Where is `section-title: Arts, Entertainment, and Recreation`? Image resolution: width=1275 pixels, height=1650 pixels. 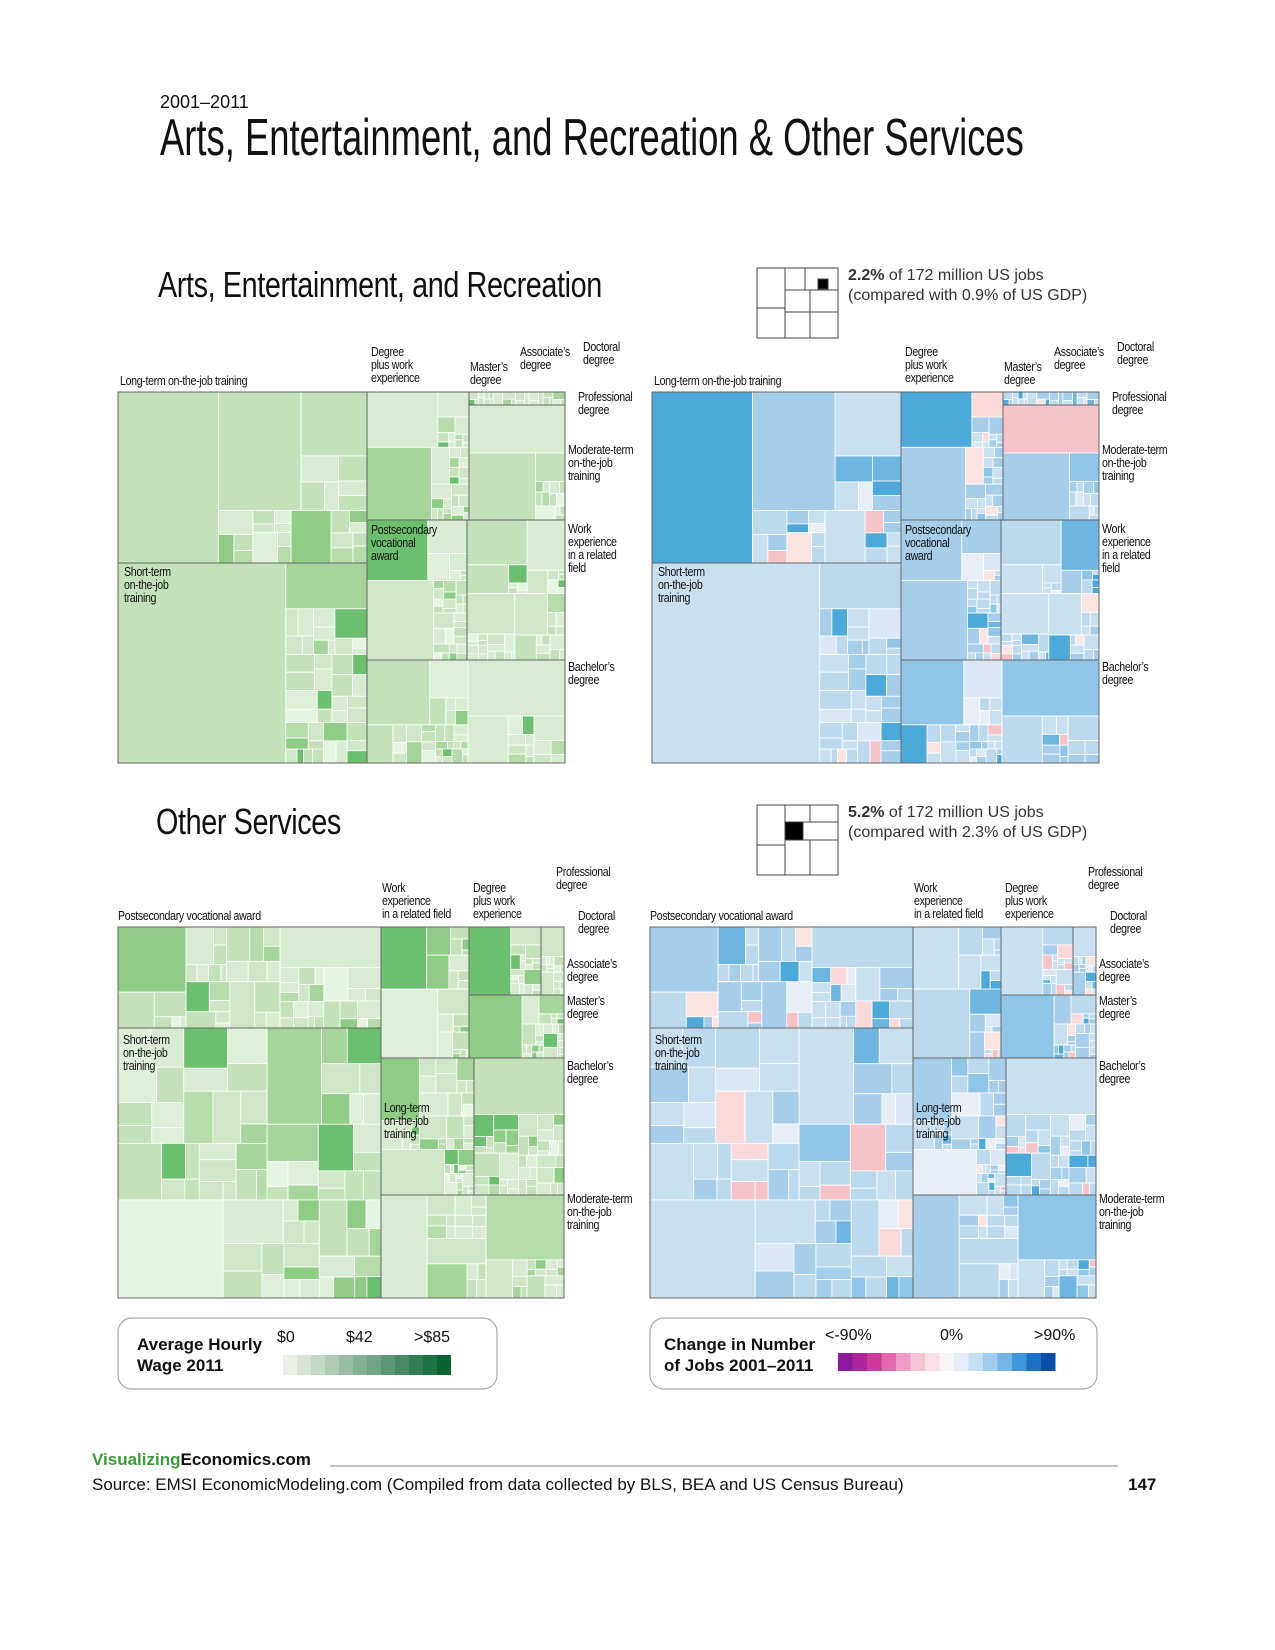 section-title: Arts, Entertainment, and Recreation is located at coordinates (380, 284).